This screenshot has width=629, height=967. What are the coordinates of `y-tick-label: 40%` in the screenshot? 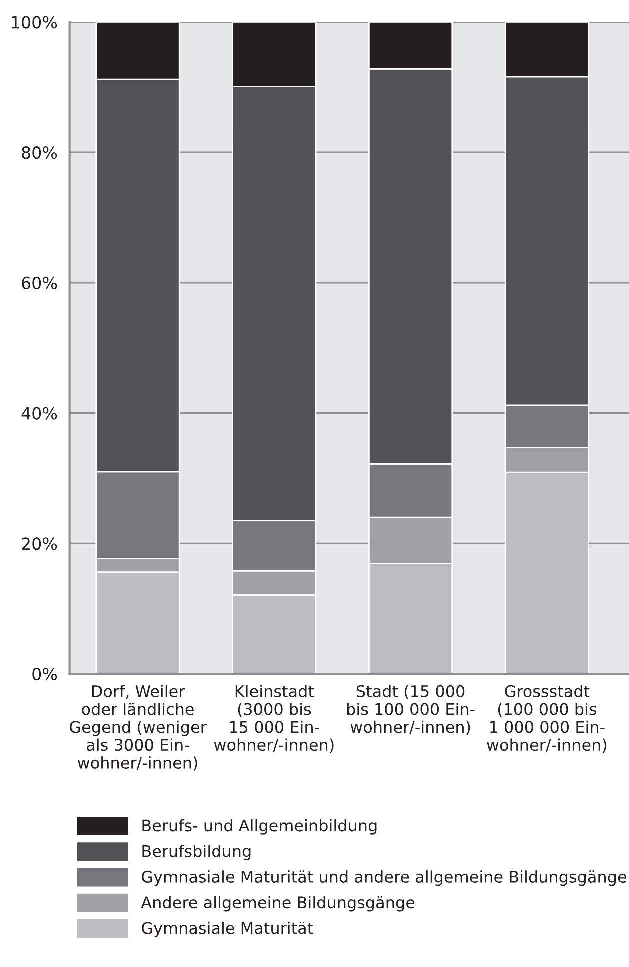 It's located at (40, 413).